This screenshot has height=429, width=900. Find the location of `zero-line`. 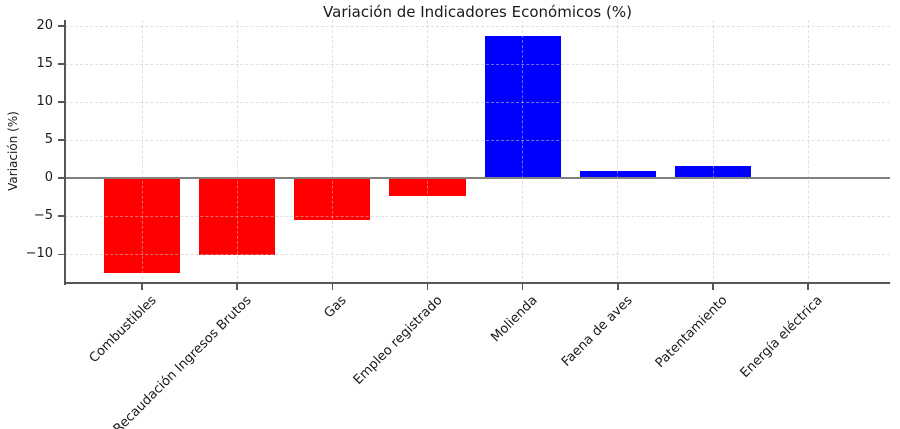

zero-line is located at coordinates (477, 178).